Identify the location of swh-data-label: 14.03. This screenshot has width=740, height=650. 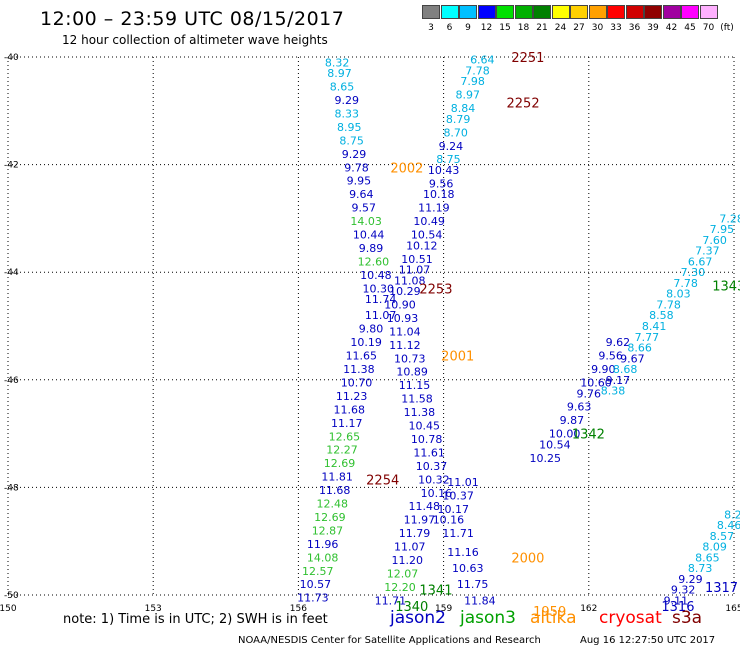
(366, 221).